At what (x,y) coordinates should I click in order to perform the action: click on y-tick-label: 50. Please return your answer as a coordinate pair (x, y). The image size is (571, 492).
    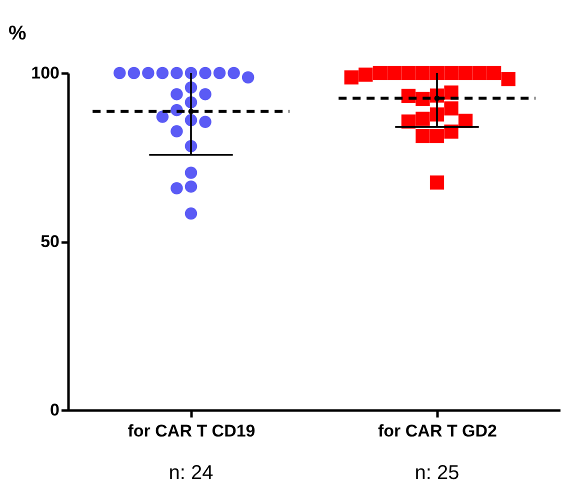
    Looking at the image, I should click on (50, 241).